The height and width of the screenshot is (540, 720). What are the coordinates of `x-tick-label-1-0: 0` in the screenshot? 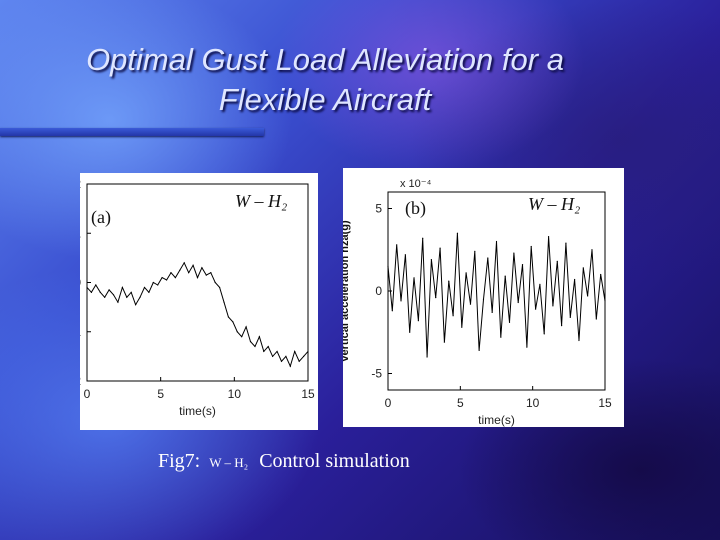 It's located at (388, 403).